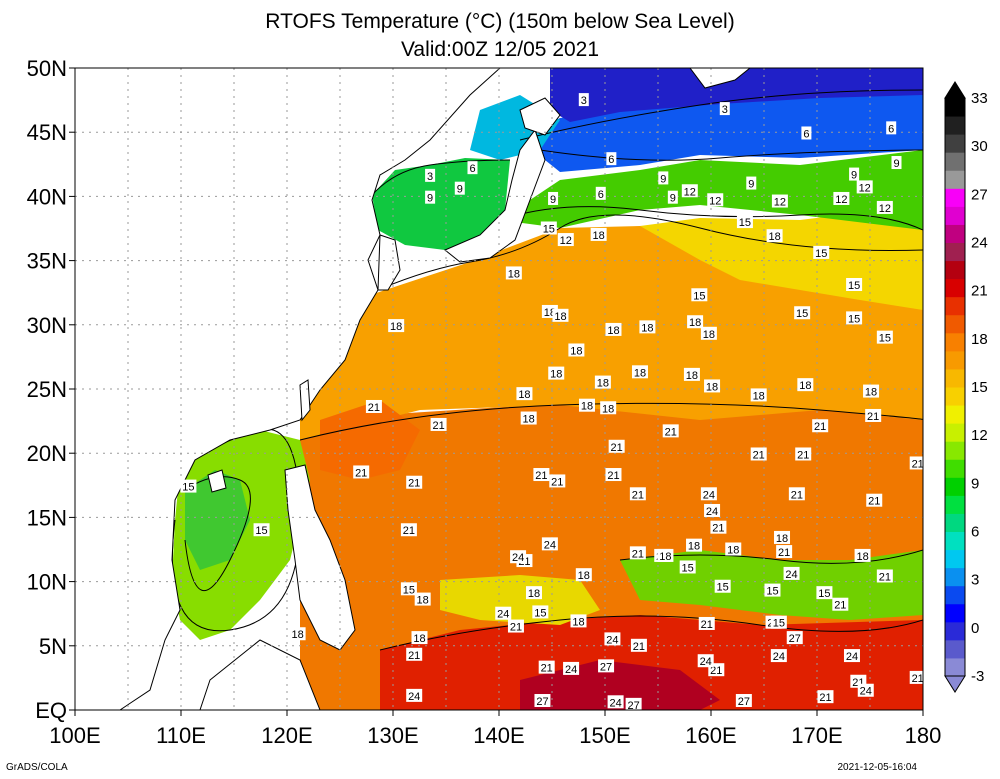 This screenshot has width=1000, height=779. I want to click on contour-label: 24, so click(503, 613).